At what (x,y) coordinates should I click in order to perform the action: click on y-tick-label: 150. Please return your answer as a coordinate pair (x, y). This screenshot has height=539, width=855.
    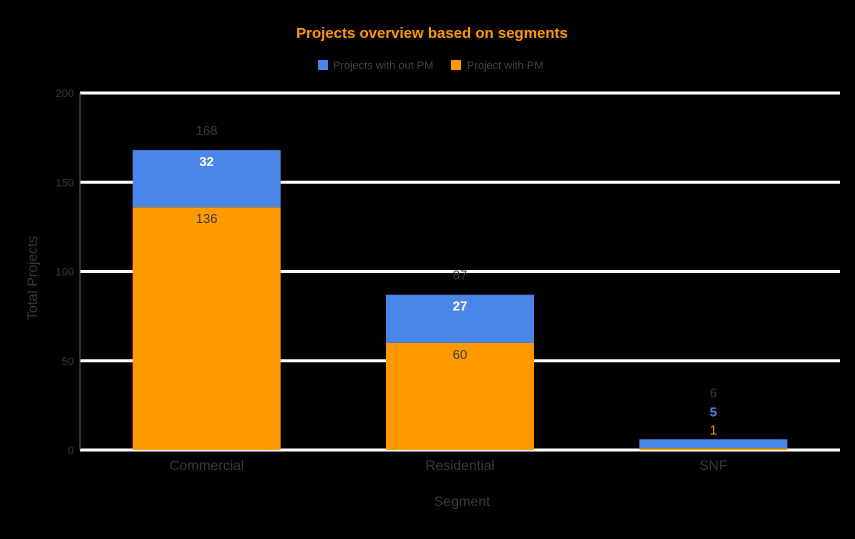
    Looking at the image, I should click on (65, 183).